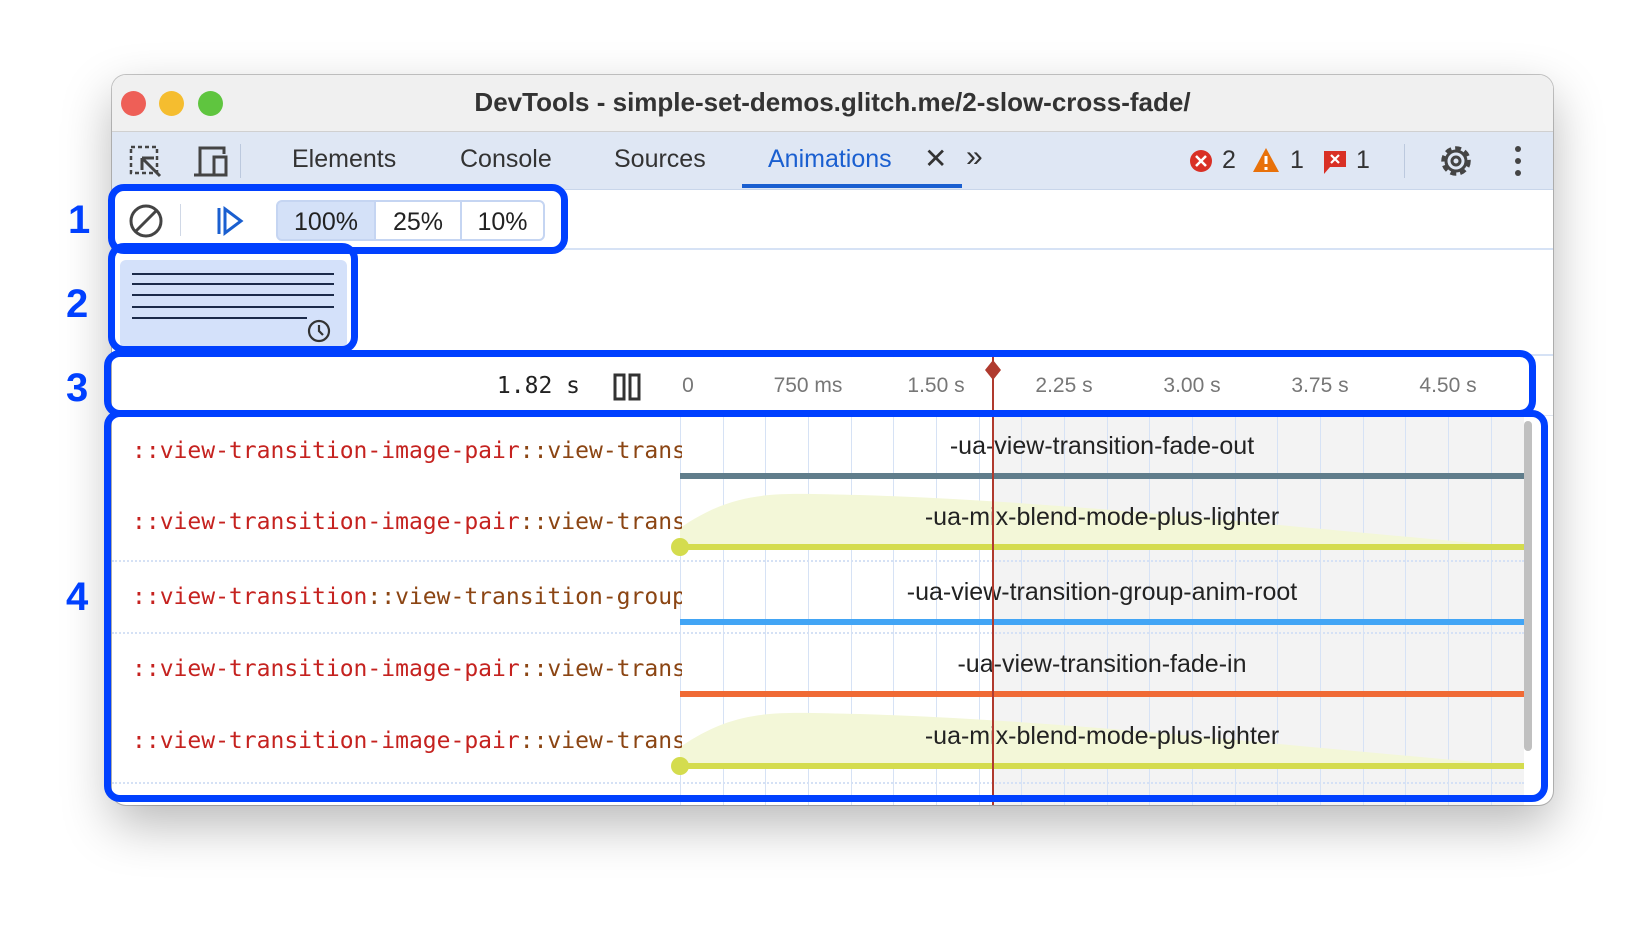  I want to click on time-tick: 3.75 s, so click(1320, 385).